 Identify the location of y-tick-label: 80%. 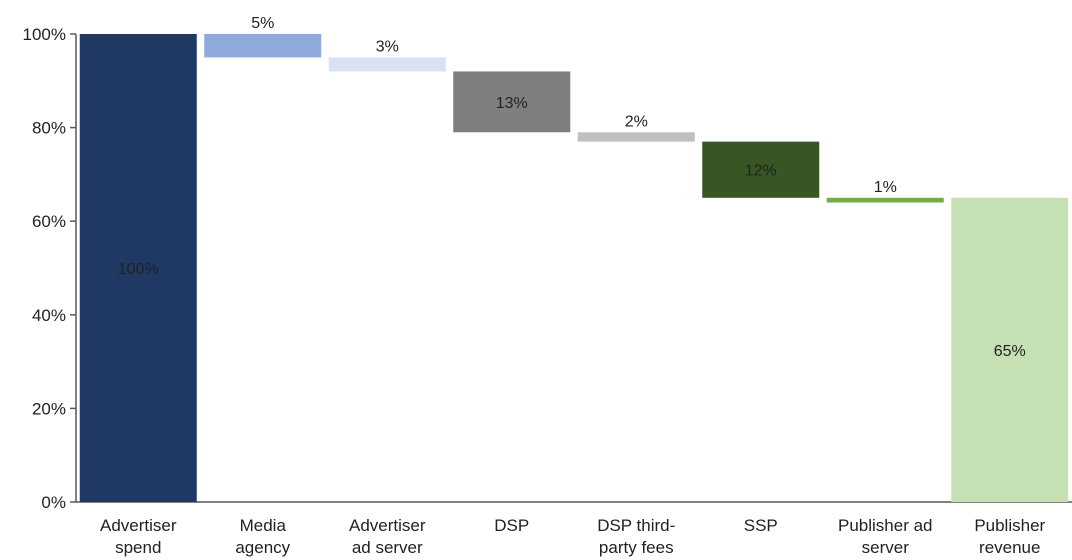
(49, 128).